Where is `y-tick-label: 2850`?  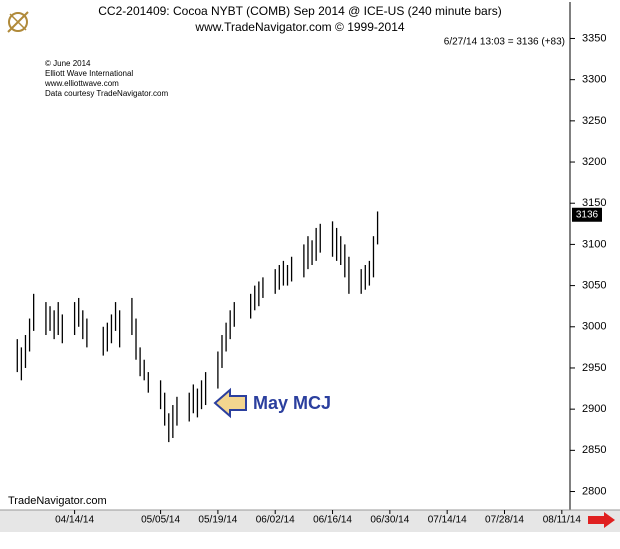 y-tick-label: 2850 is located at coordinates (594, 450).